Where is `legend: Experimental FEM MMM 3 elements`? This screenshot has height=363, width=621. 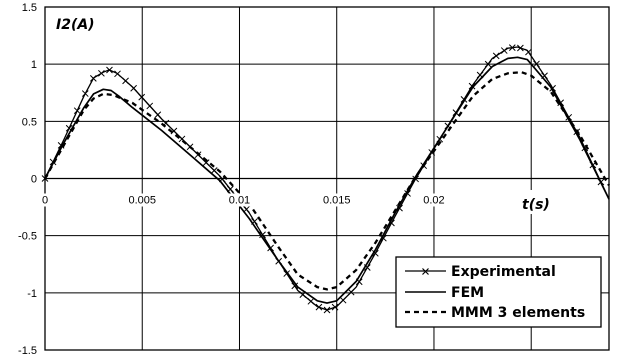 legend: Experimental FEM MMM 3 elements is located at coordinates (498, 292).